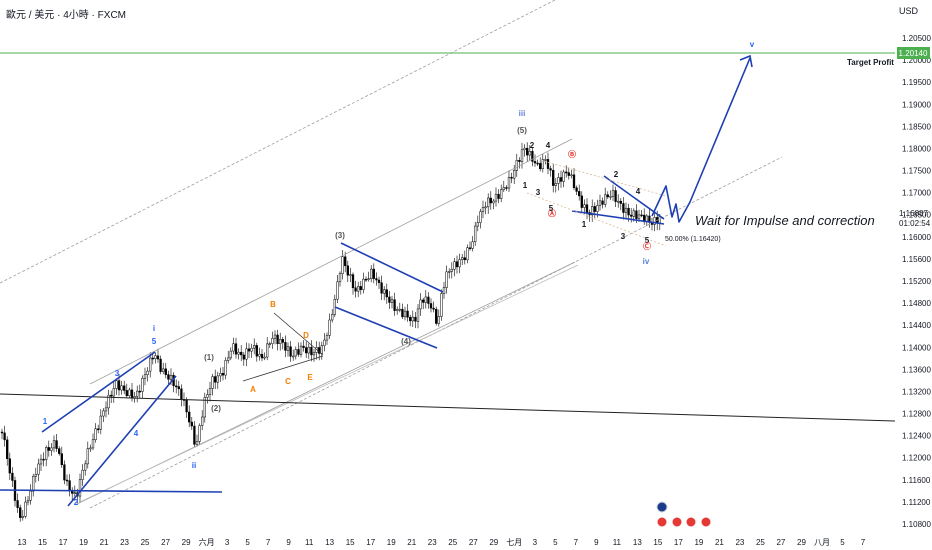  Describe the element at coordinates (637, 542) in the screenshot. I see `time-tick: 13` at that location.